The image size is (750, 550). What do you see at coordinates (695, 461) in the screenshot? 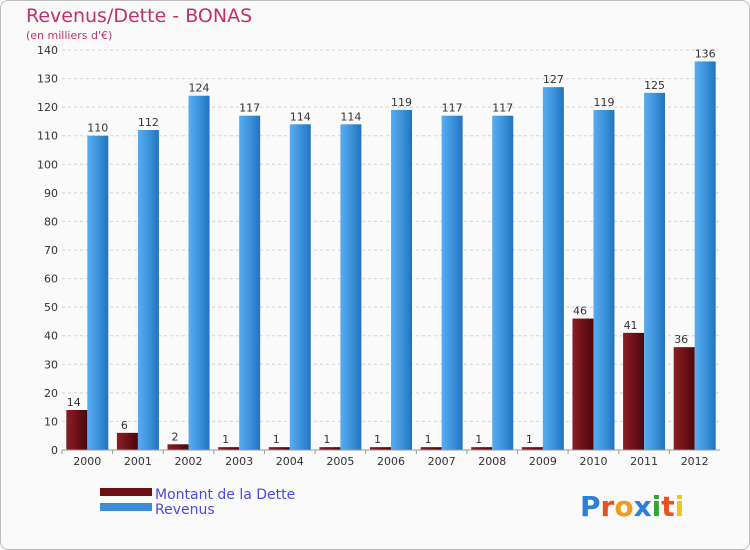
I see `x-tick-label: 2012` at bounding box center [695, 461].